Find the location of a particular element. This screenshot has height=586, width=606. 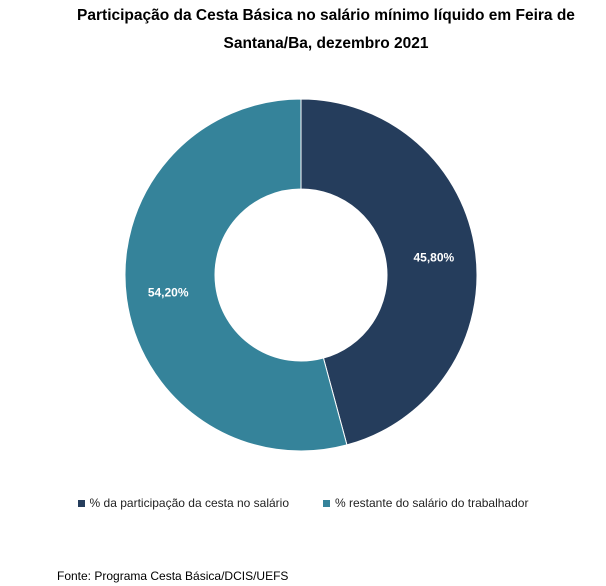

chart-title-line-2: Santana/Ba, dezembro 2021 is located at coordinates (326, 43).